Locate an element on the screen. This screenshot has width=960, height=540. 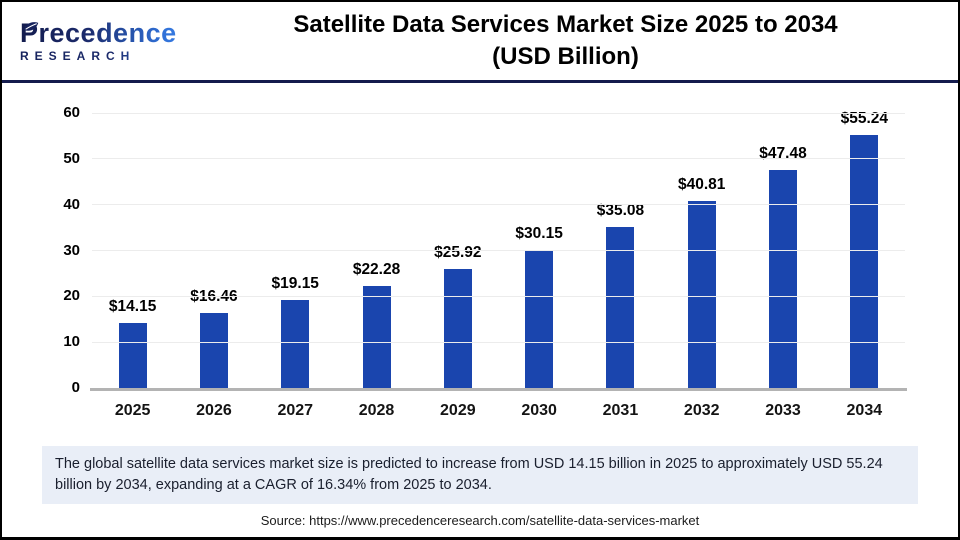
x-axis-label: 2027 is located at coordinates (295, 410).